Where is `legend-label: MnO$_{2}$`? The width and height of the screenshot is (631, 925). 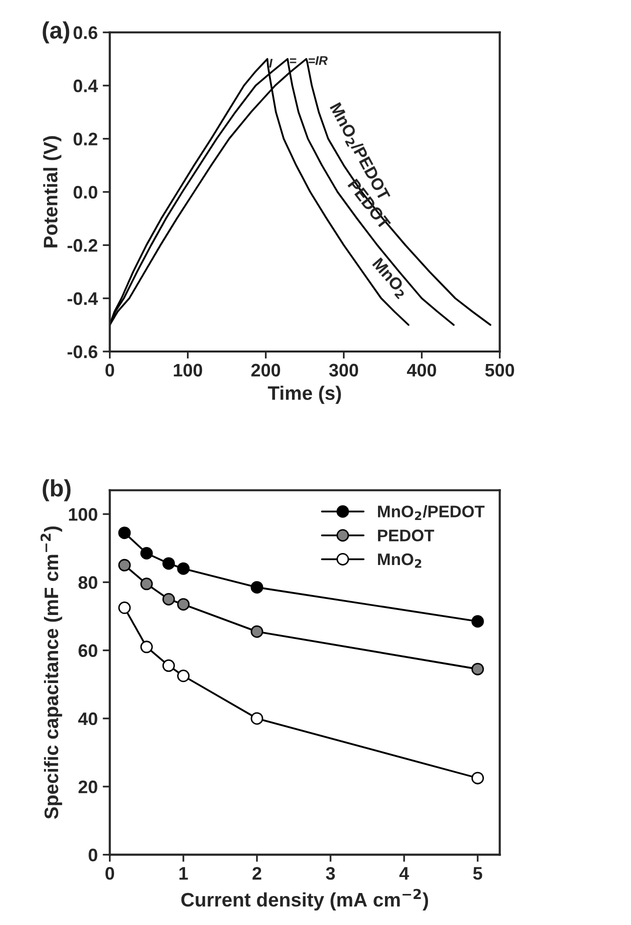
legend-label: MnO$_{2}$ is located at coordinates (400, 560).